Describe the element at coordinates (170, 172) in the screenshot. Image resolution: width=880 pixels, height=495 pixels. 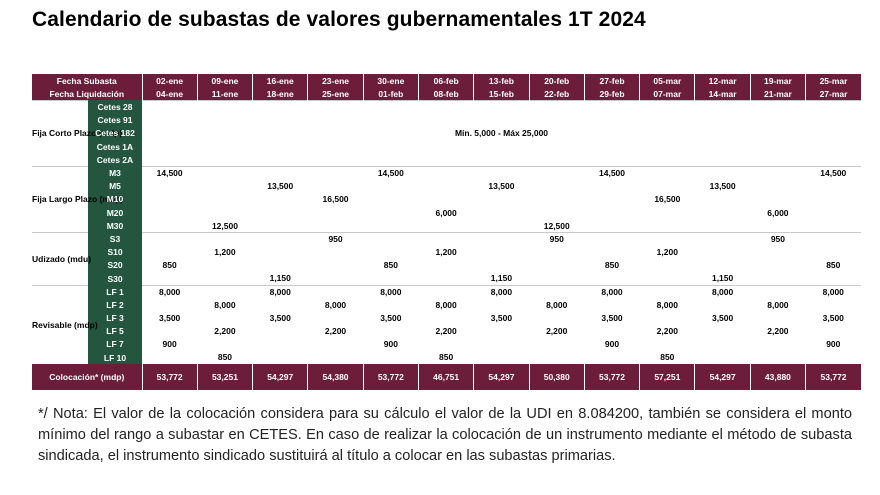
I see `amount-cell: 14,500` at that location.